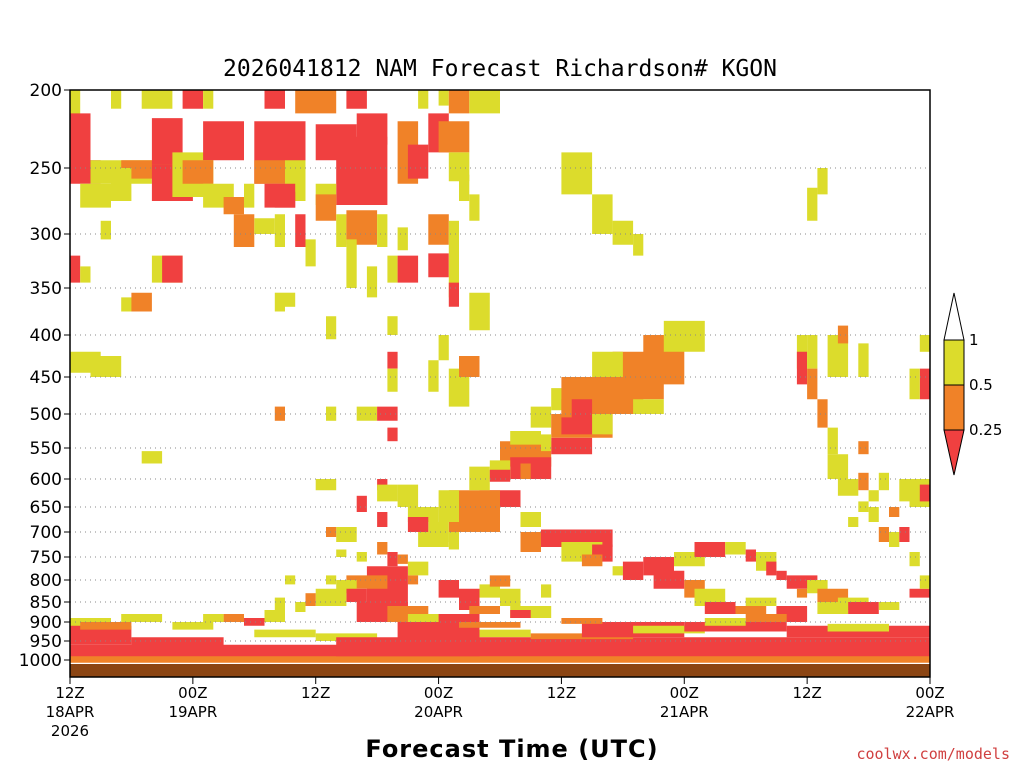  What do you see at coordinates (974, 340) in the screenshot?
I see `colorbar-tick-label: 1` at bounding box center [974, 340].